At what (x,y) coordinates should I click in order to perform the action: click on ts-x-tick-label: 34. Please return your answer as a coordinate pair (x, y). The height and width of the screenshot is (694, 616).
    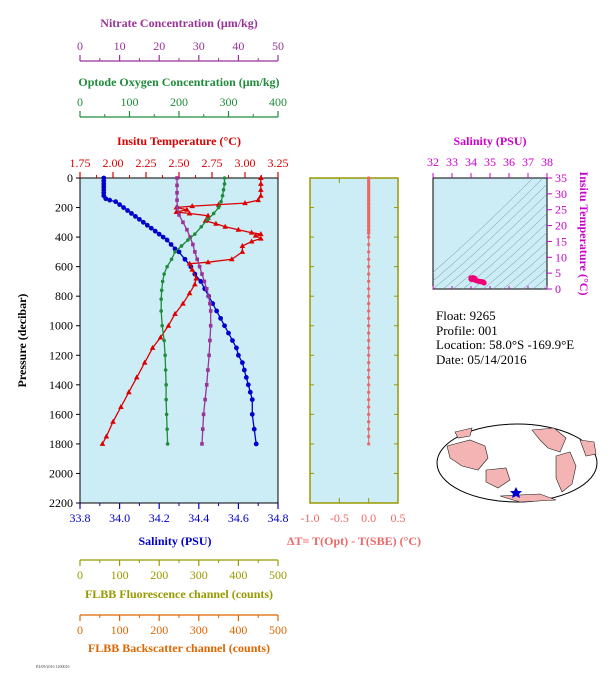
    Looking at the image, I should click on (471, 162).